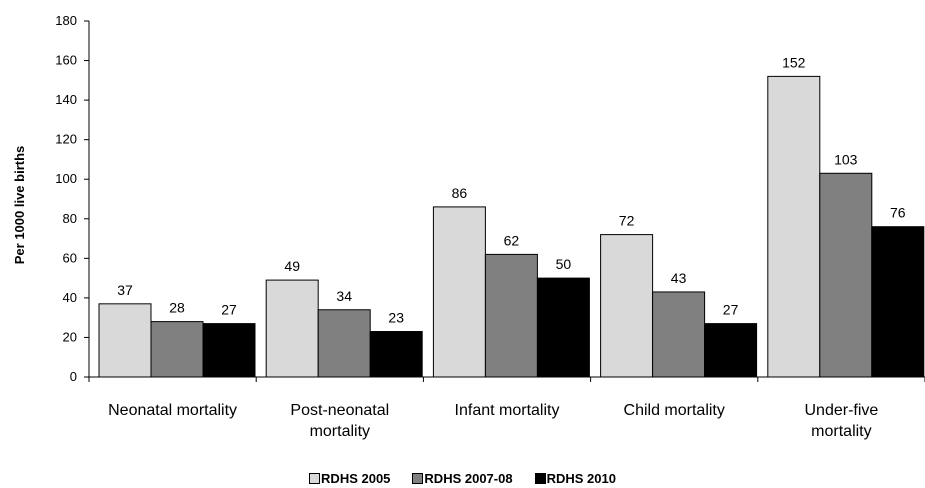  I want to click on data-label: 152, so click(794, 62).